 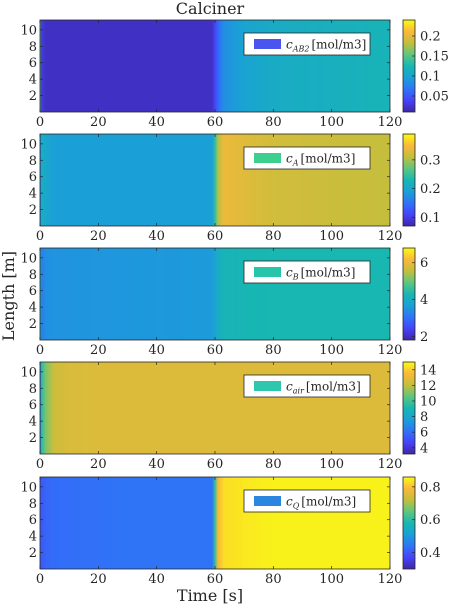 What do you see at coordinates (421, 180) in the screenshot?
I see `colorbar: 0.1 0.2 0.3` at bounding box center [421, 180].